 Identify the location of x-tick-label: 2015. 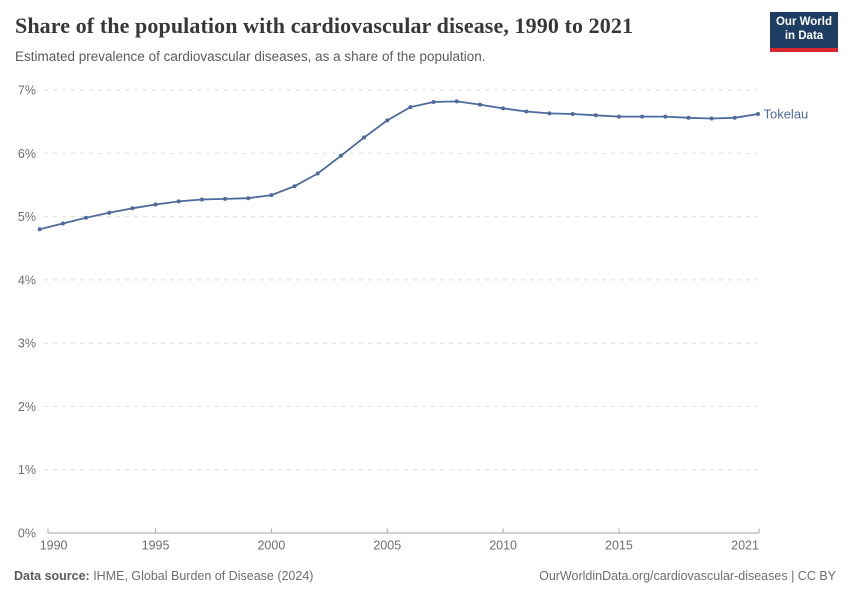
(619, 546).